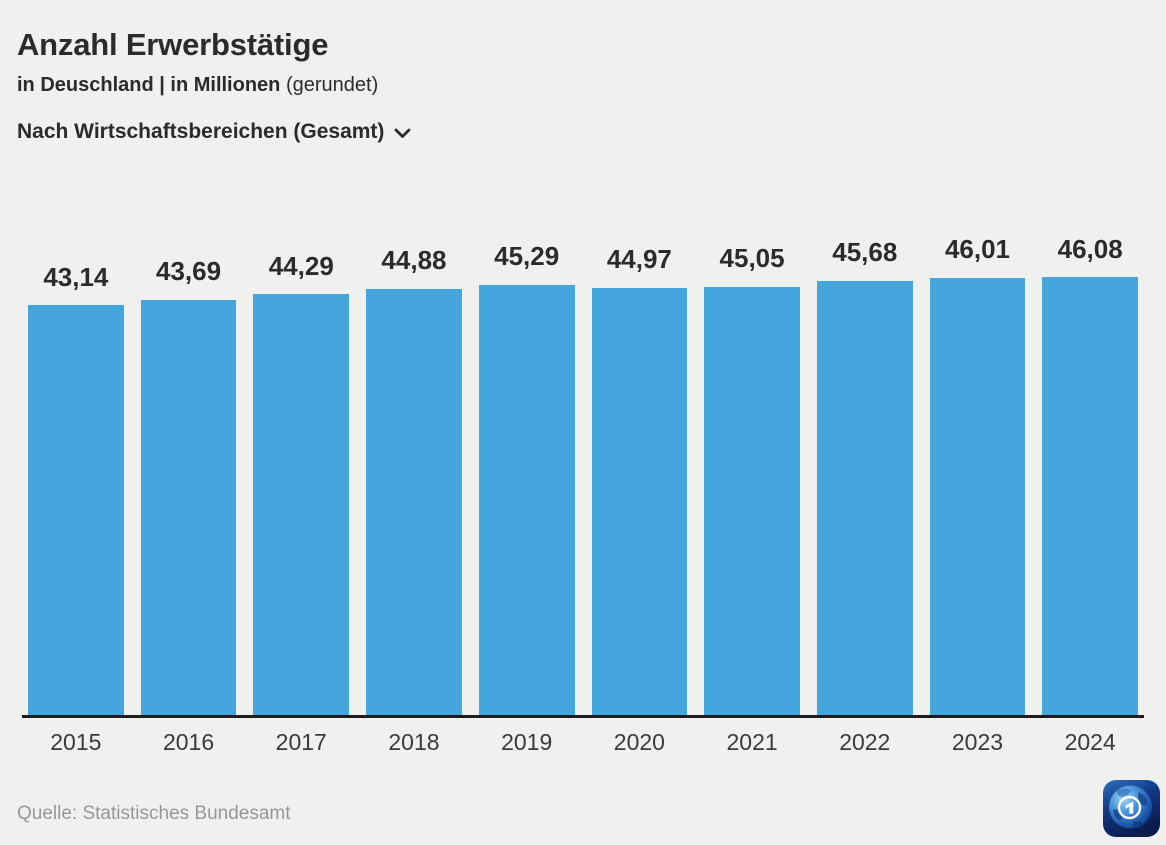 This screenshot has height=845, width=1166. I want to click on value-label: 44,97, so click(639, 259).